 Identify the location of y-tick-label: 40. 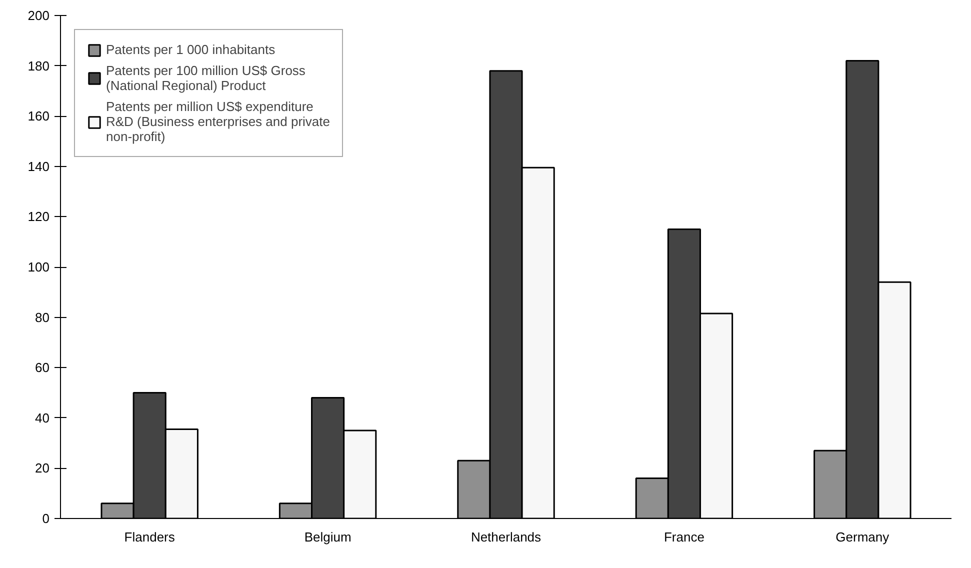
(42, 418).